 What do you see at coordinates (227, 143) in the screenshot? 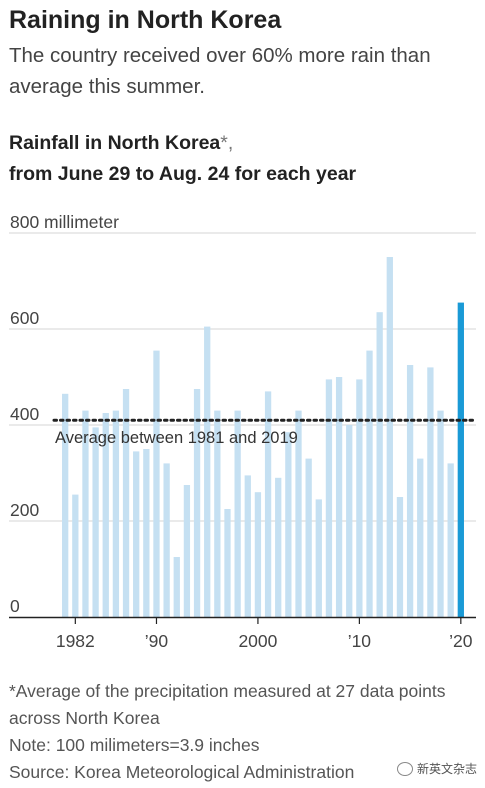
I see `chart-title-star: *,` at bounding box center [227, 143].